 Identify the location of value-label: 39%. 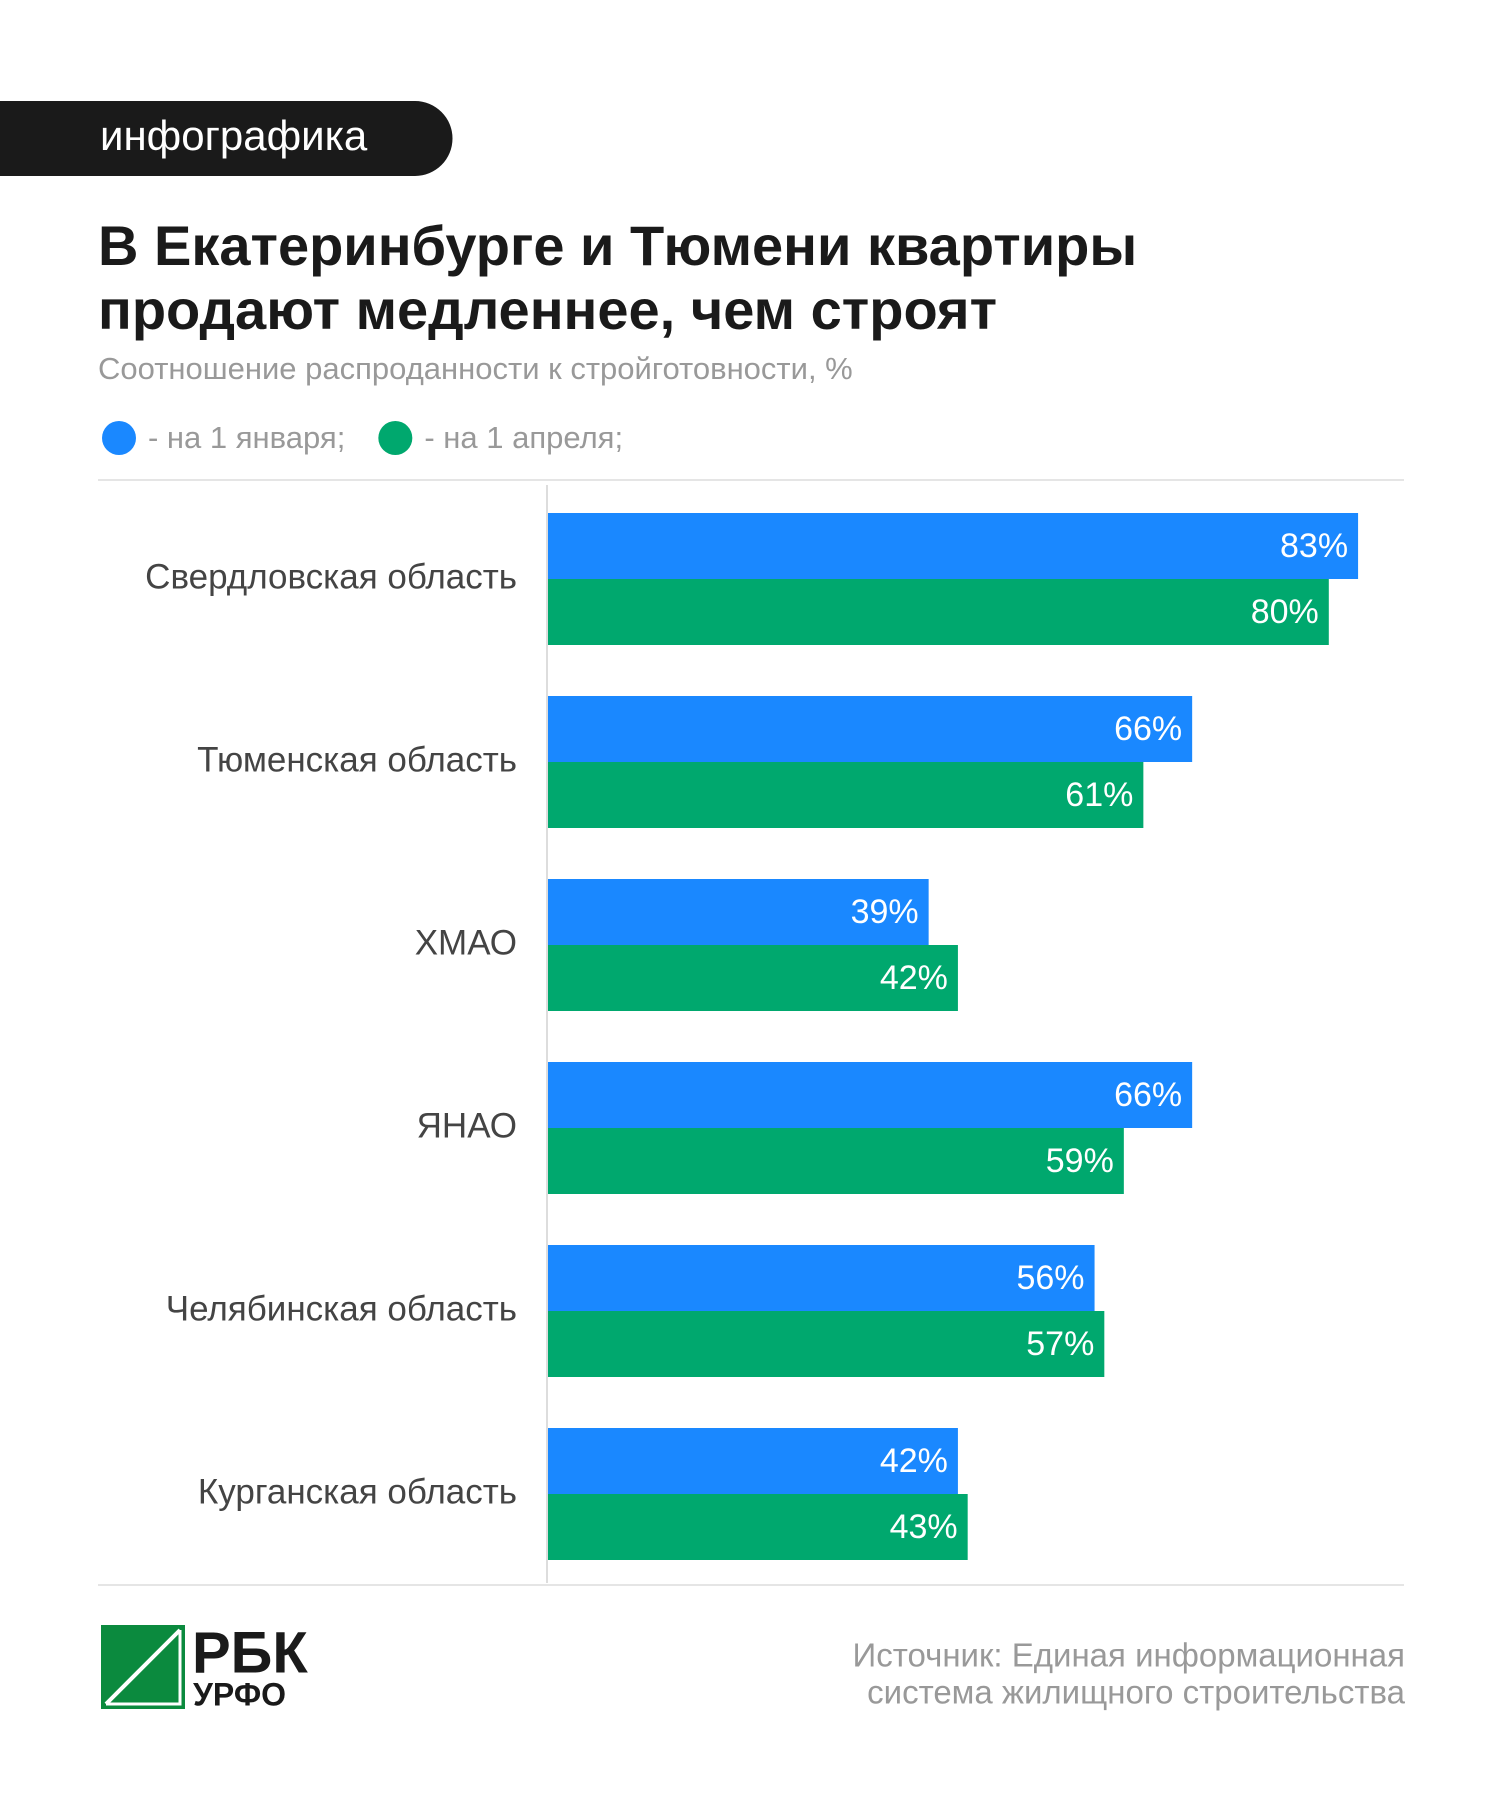
(885, 912).